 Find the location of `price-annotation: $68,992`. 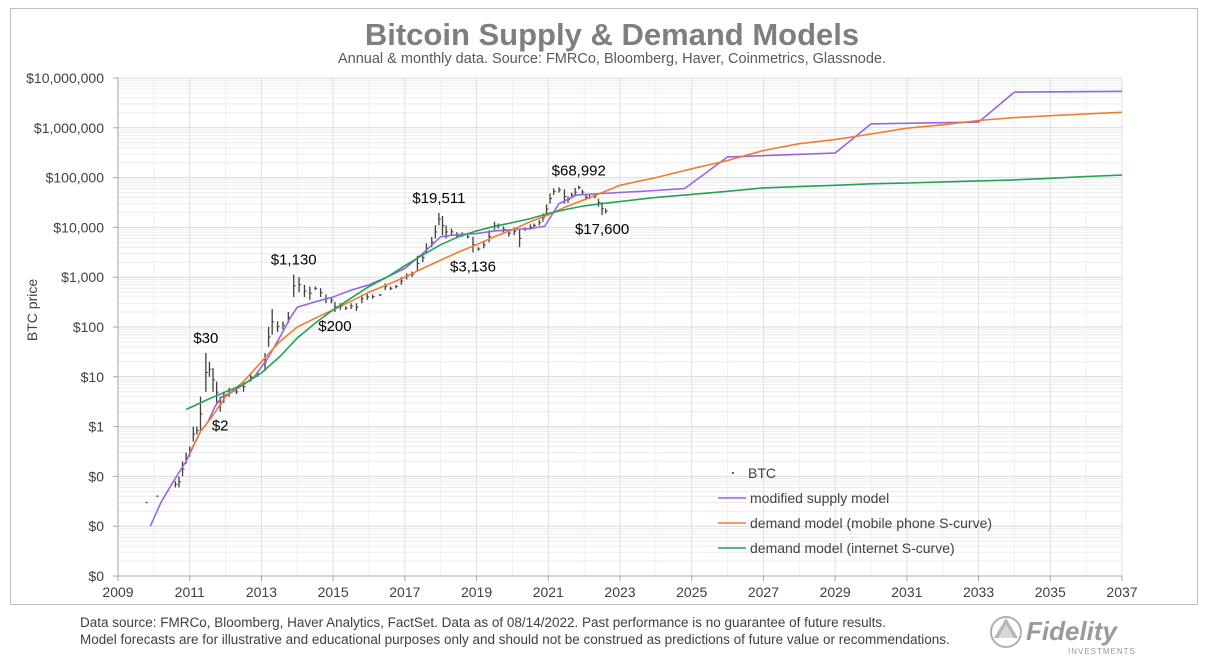

price-annotation: $68,992 is located at coordinates (579, 171).